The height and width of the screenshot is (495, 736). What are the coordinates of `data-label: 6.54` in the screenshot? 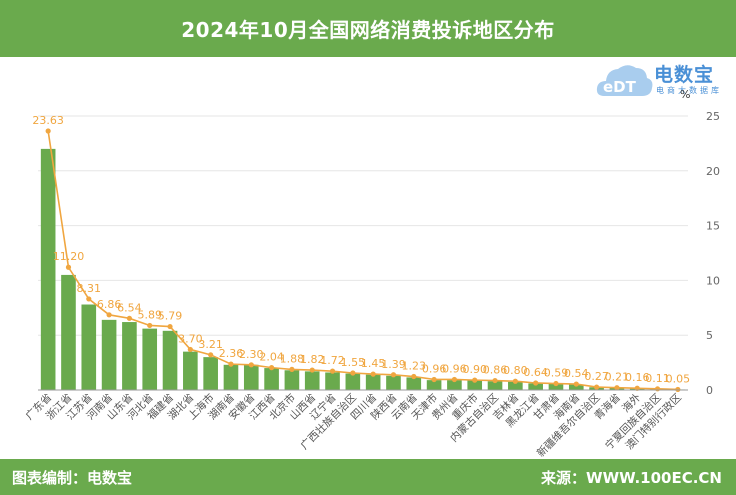 It's located at (129, 307).